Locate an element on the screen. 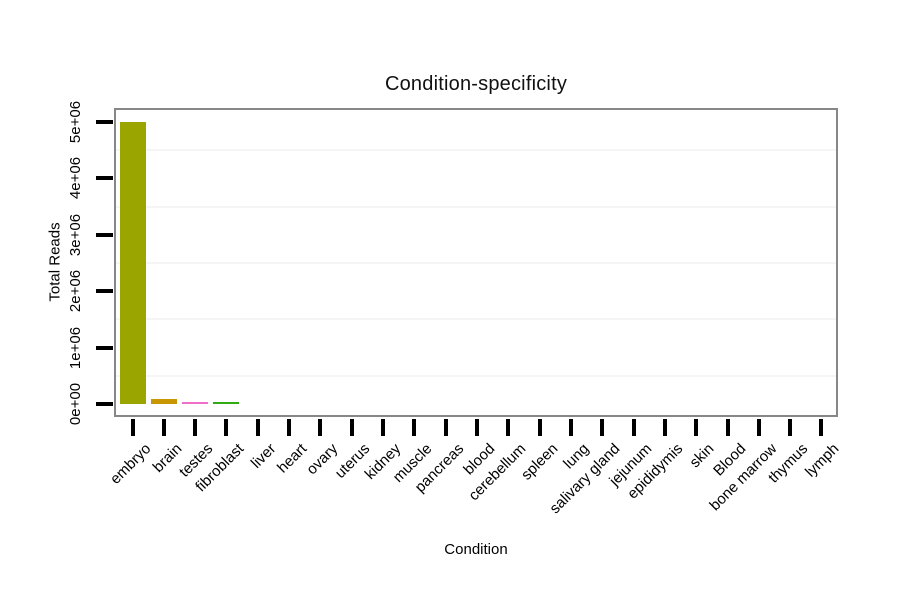 The height and width of the screenshot is (600, 900). bar-fibroblast is located at coordinates (226, 403).